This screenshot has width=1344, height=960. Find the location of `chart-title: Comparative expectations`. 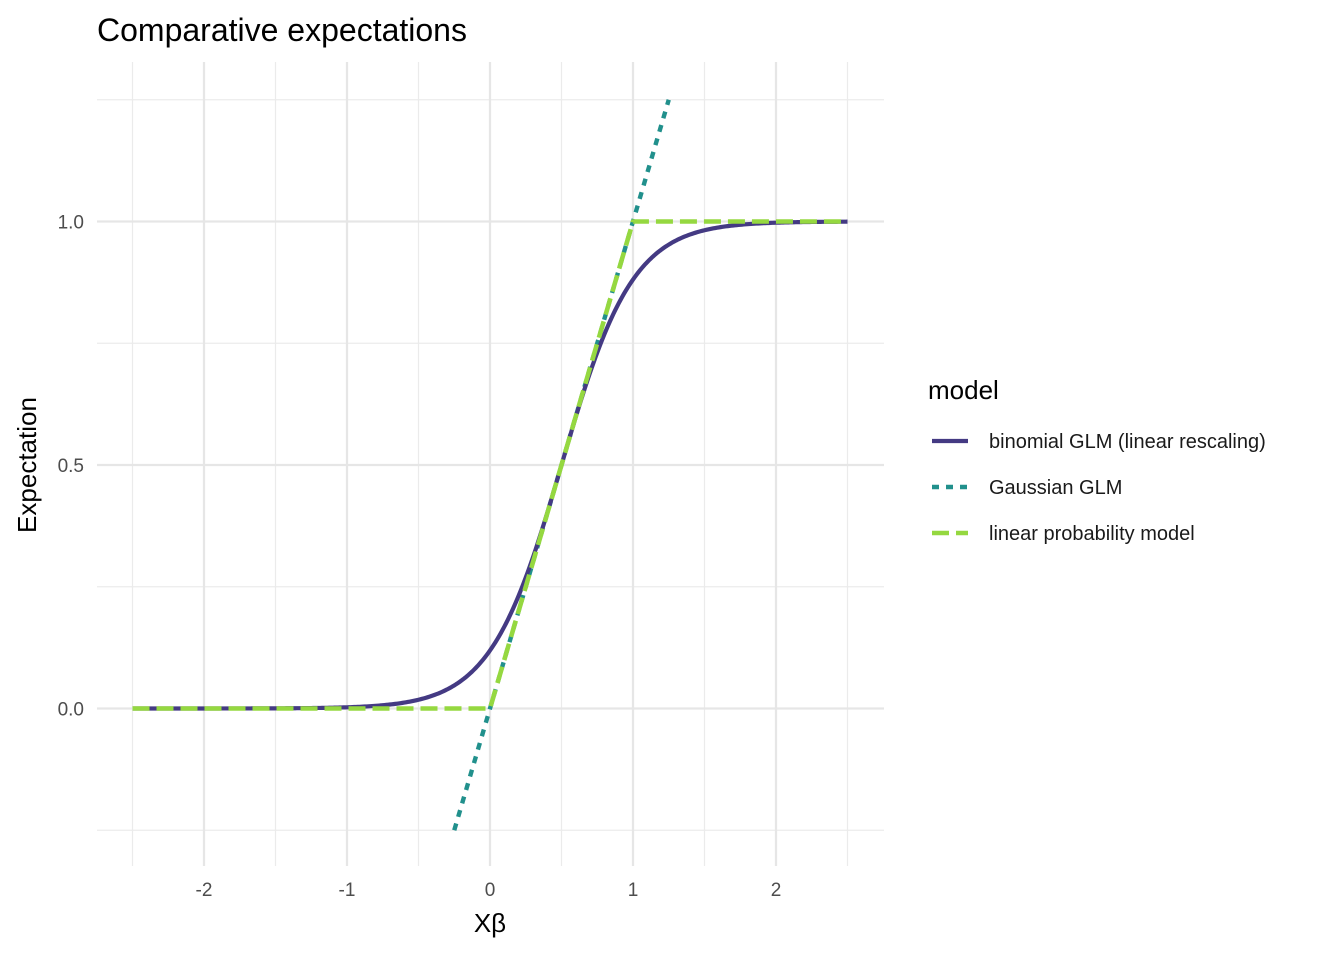

chart-title: Comparative expectations is located at coordinates (282, 30).